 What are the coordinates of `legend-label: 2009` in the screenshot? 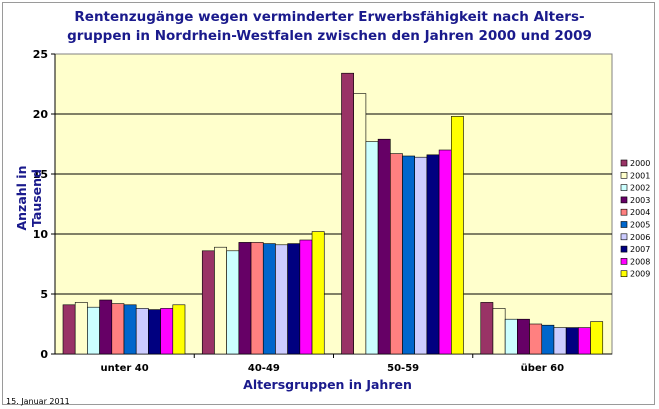 It's located at (640, 274).